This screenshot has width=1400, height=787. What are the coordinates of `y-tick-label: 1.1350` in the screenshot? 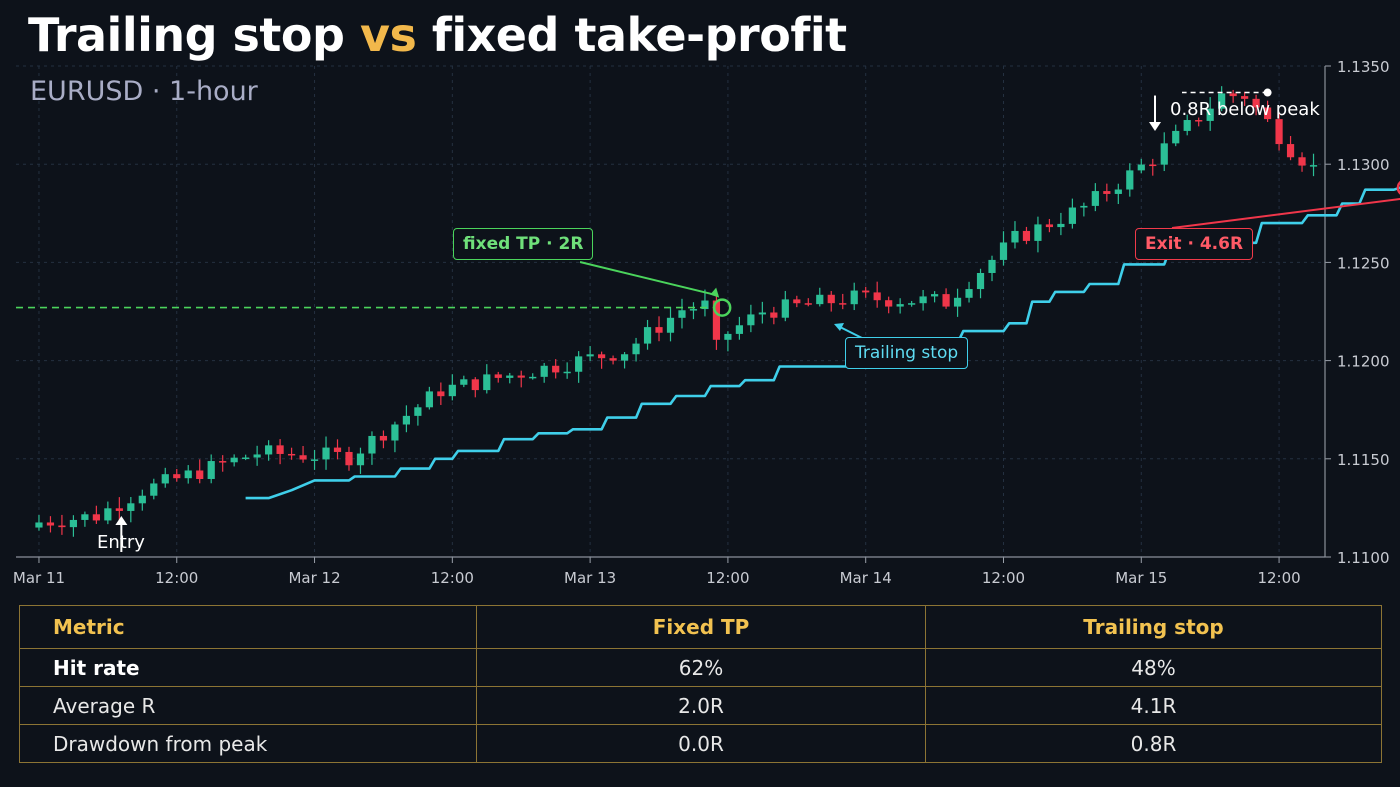 It's located at (1363, 67).